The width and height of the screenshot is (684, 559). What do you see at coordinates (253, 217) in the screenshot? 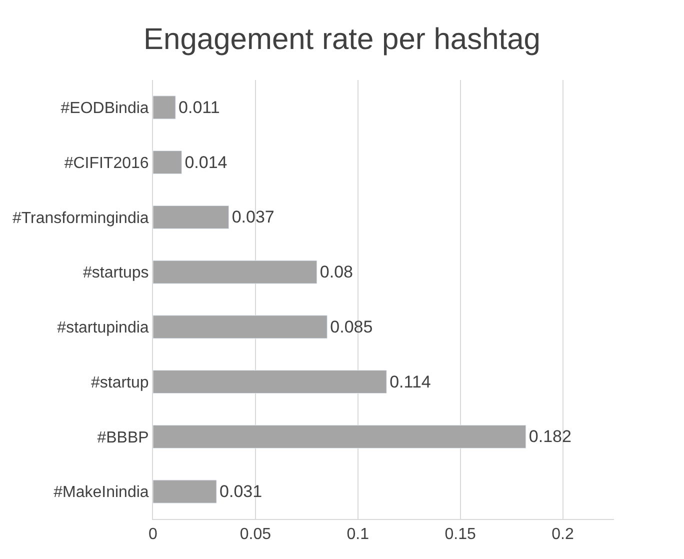
I see `data-label: 0.037` at bounding box center [253, 217].